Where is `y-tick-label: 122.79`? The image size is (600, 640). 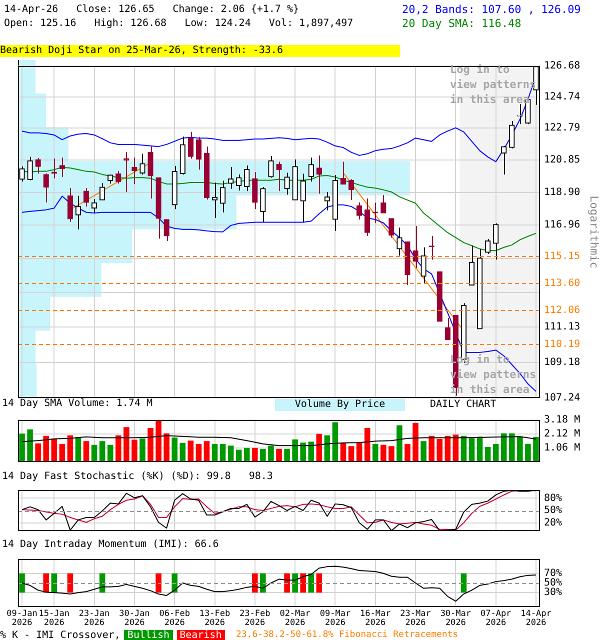
y-tick-label: 122.79 is located at coordinates (562, 128).